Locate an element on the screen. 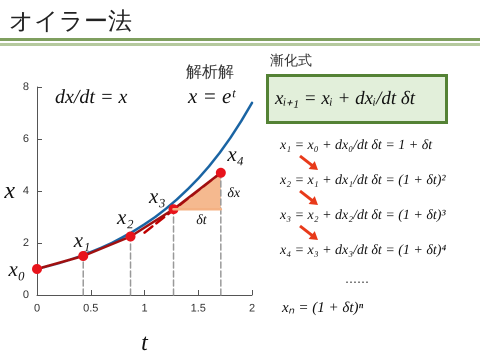 The height and width of the screenshot is (360, 480). text: x₂ = x₁ + dx₁/dt δt = (1 + δt)² is located at coordinates (363, 181).